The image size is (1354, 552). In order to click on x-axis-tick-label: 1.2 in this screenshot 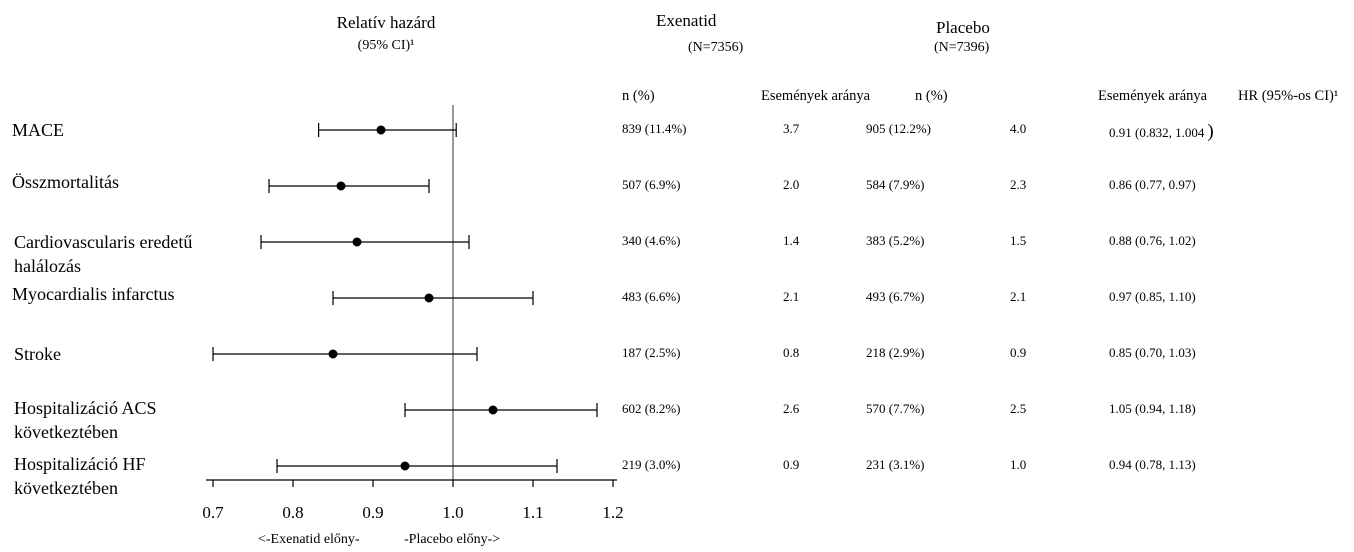, I will do `click(612, 512)`.